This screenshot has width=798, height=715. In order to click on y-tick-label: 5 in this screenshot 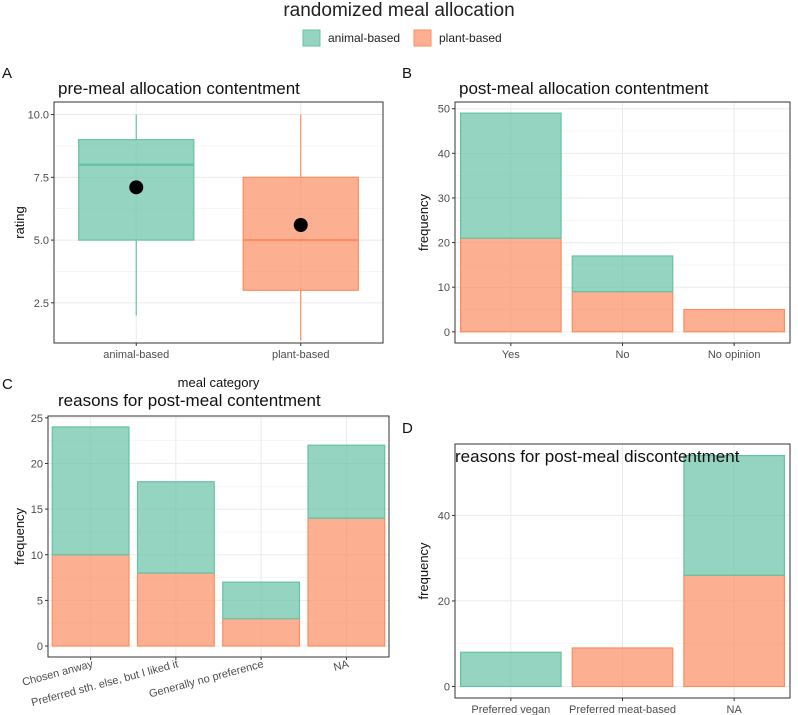, I will do `click(40, 601)`.